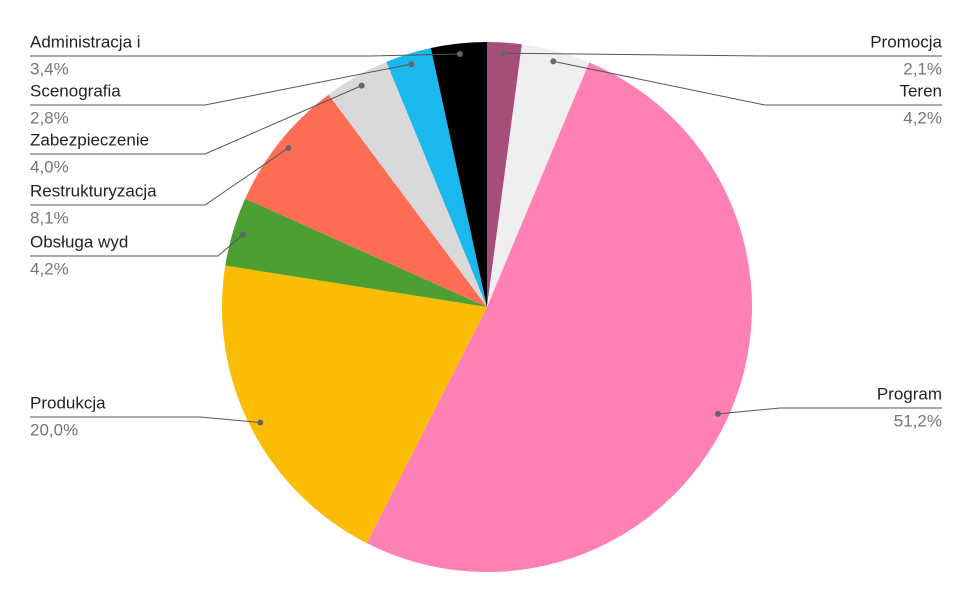 Image resolution: width=973 pixels, height=602 pixels. I want to click on slice-value-label: 51,2%, so click(918, 420).